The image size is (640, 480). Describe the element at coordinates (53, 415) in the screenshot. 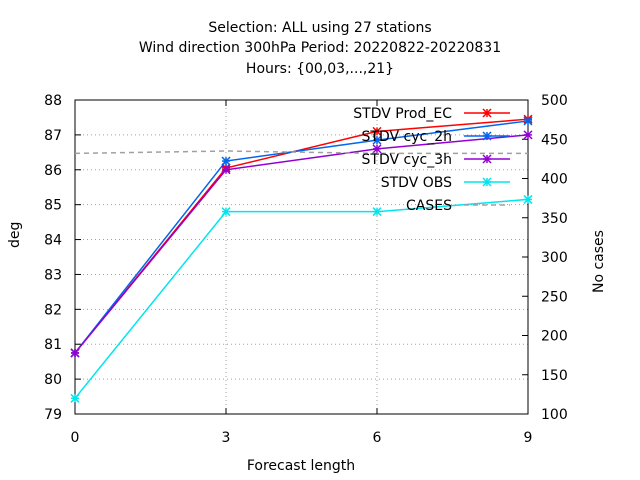

I see `y-tick-label: 79` at that location.